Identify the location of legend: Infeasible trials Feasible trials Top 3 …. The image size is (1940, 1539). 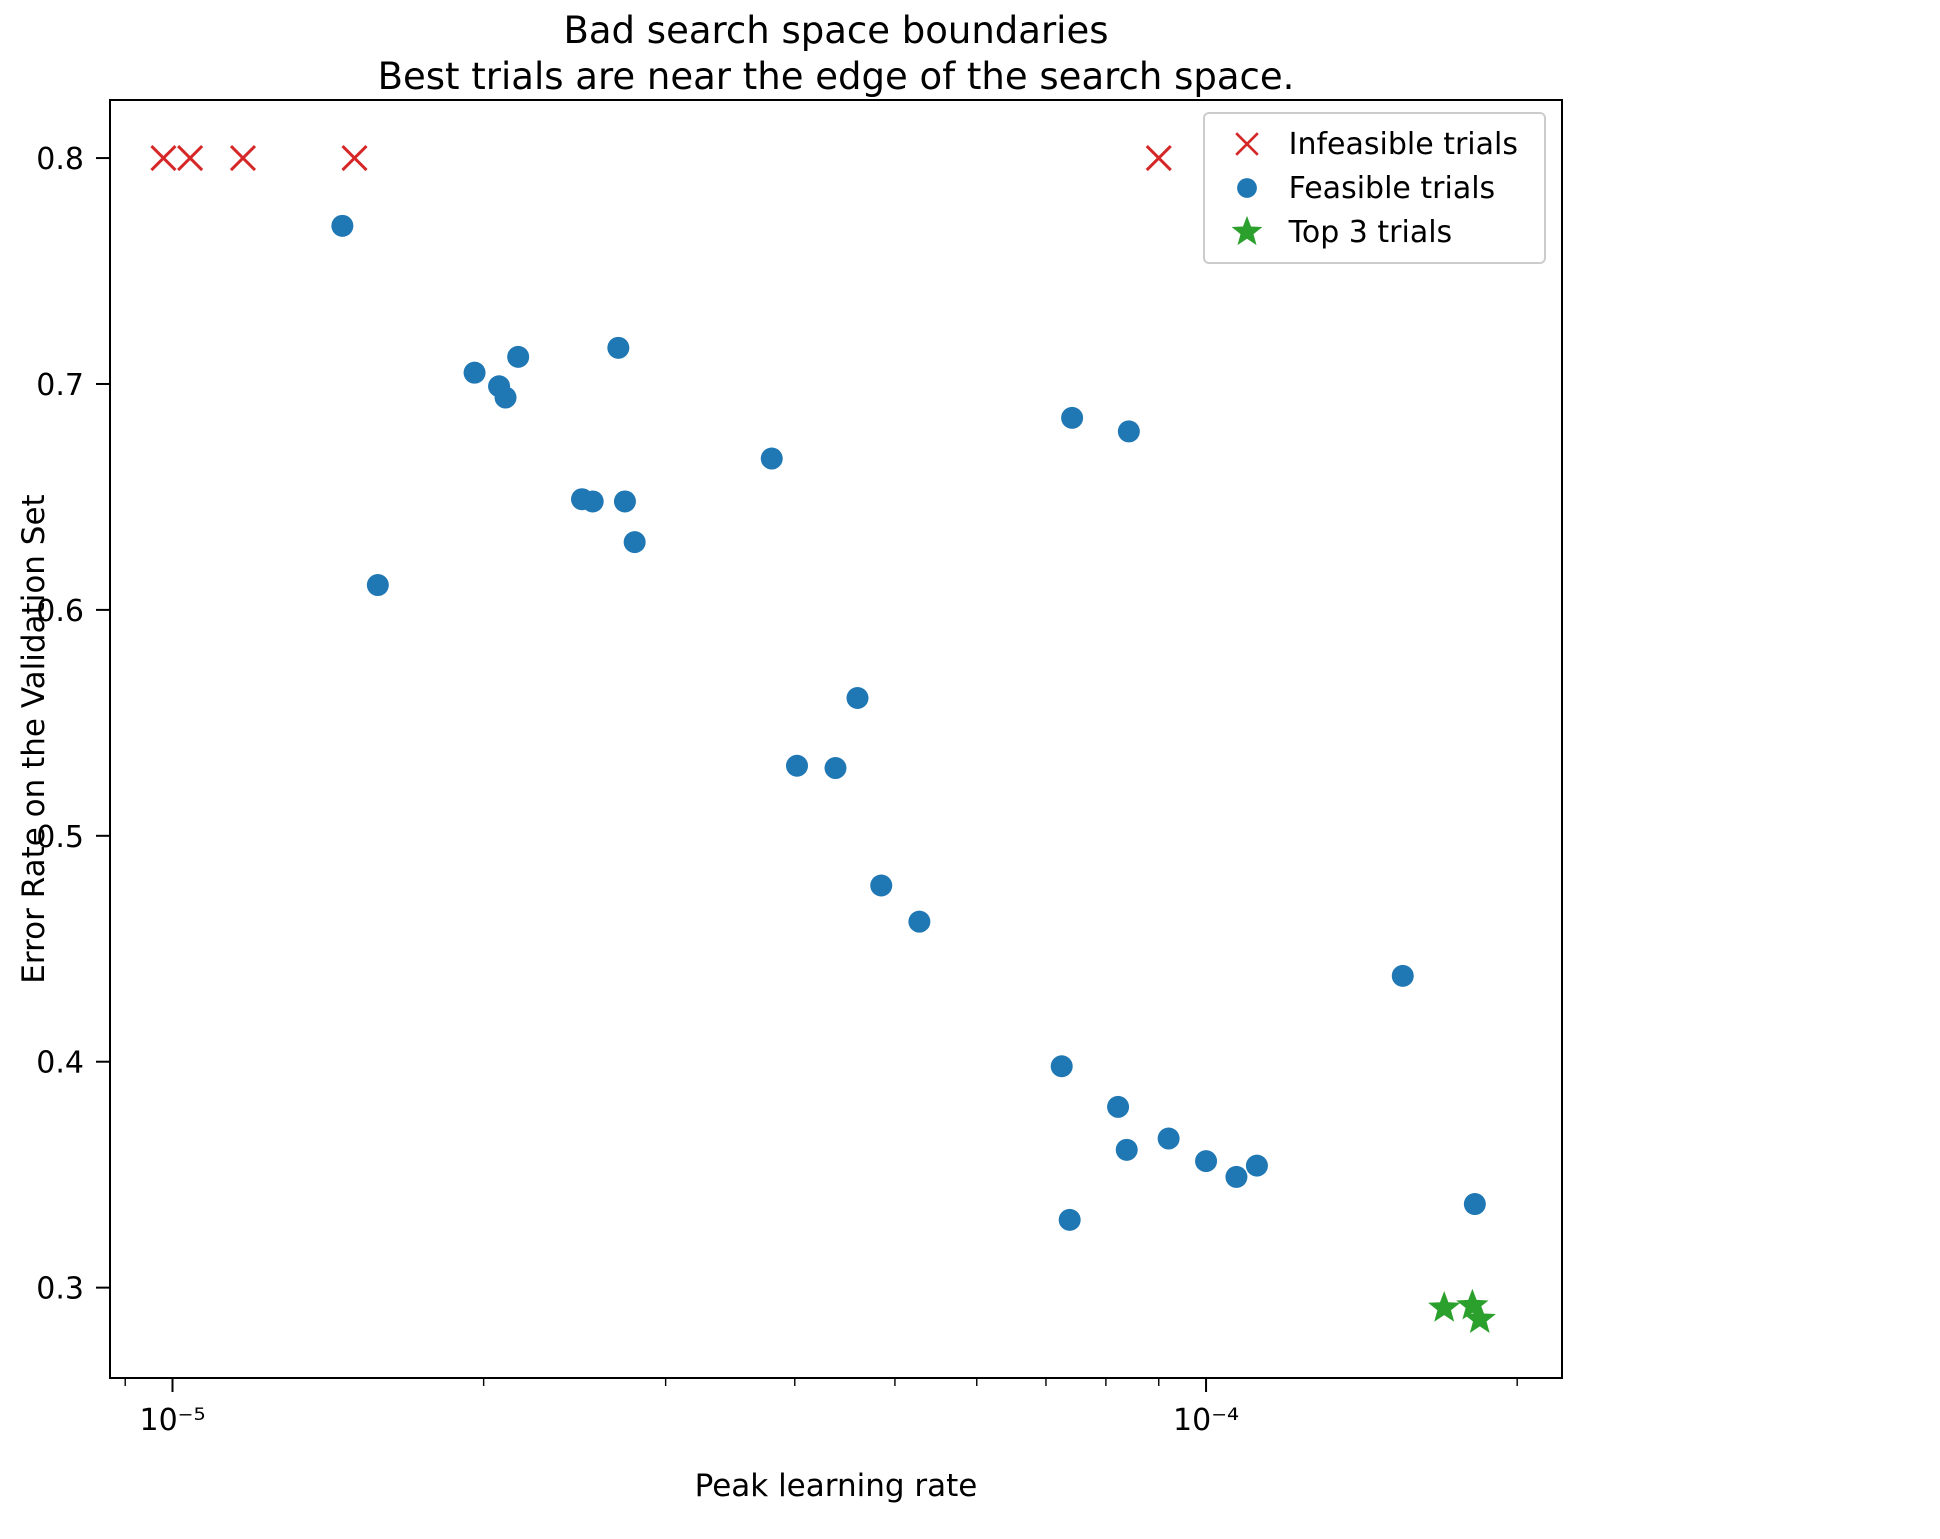
(1374, 188).